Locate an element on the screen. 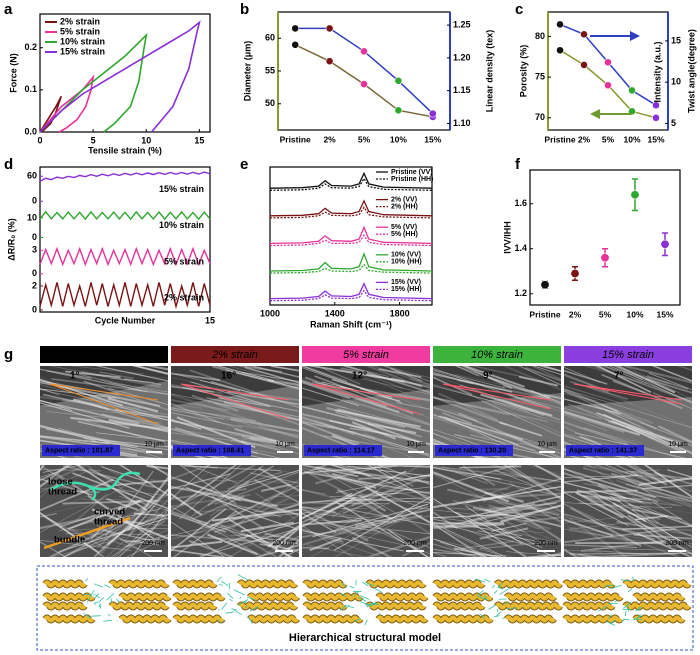  strip-line is located at coordinates (125, 215).